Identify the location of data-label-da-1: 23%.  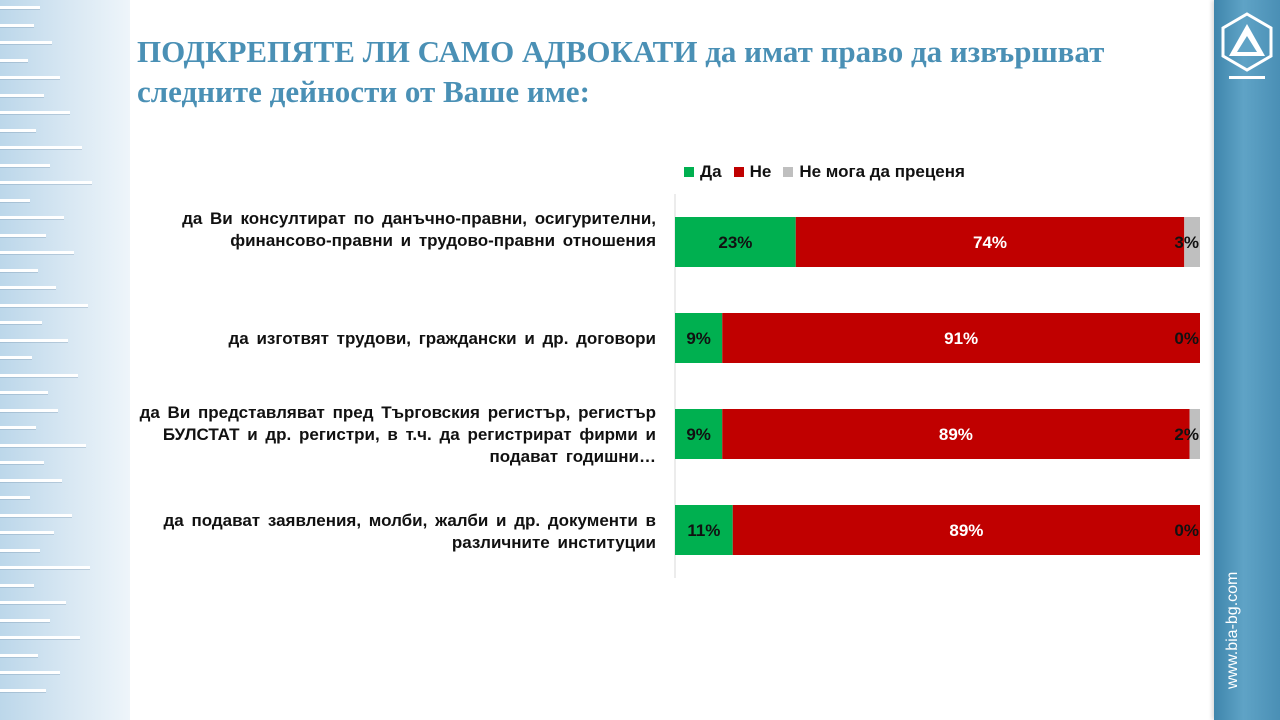
(735, 242).